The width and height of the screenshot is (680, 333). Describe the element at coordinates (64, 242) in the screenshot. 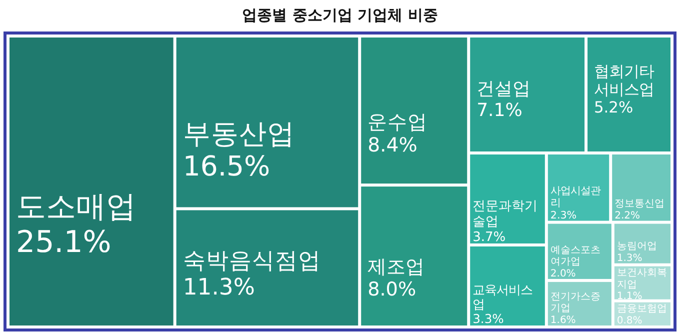

I see `data-label: 25.1%` at that location.